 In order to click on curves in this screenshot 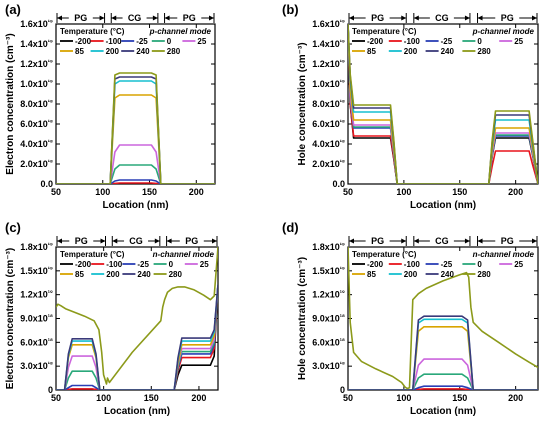, I will do `click(137, 318)`.